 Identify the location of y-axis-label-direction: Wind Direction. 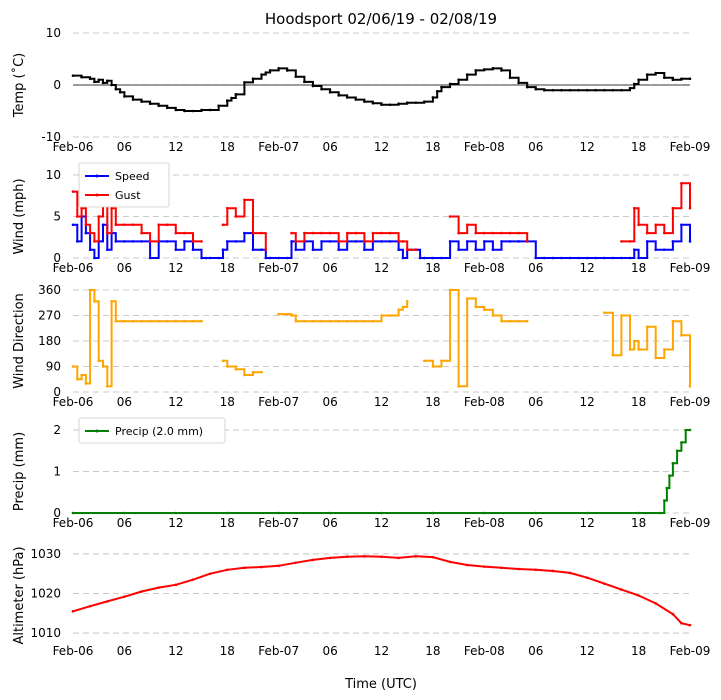
(19, 341).